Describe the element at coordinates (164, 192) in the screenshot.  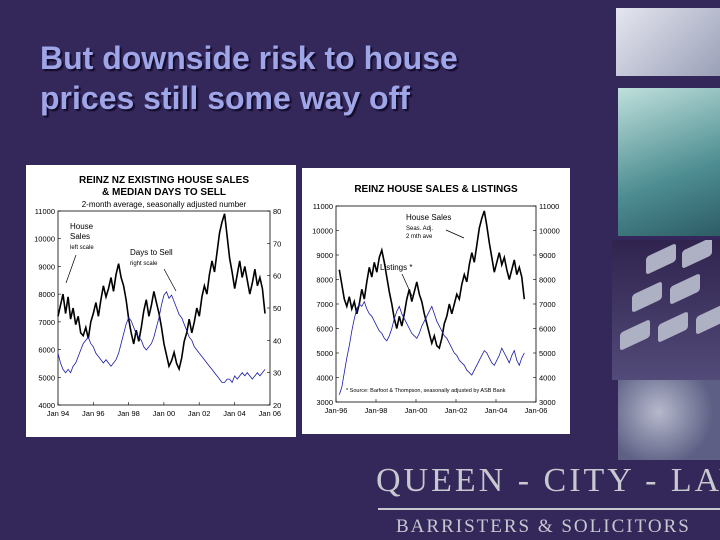
I see `chart-title-line-2: & MEDIAN DAYS TO SELL` at that location.